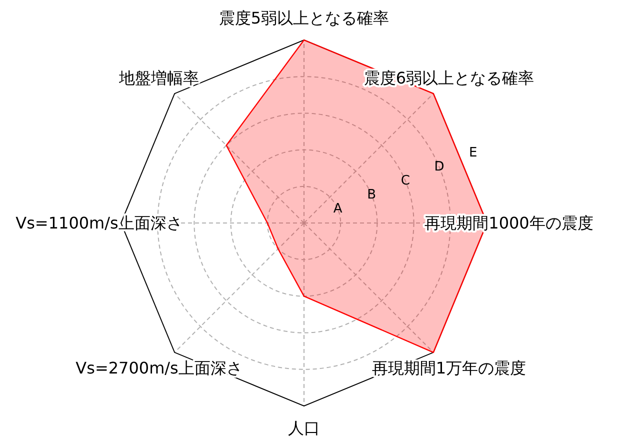  I want to click on y-tick-label: C, so click(405, 180).